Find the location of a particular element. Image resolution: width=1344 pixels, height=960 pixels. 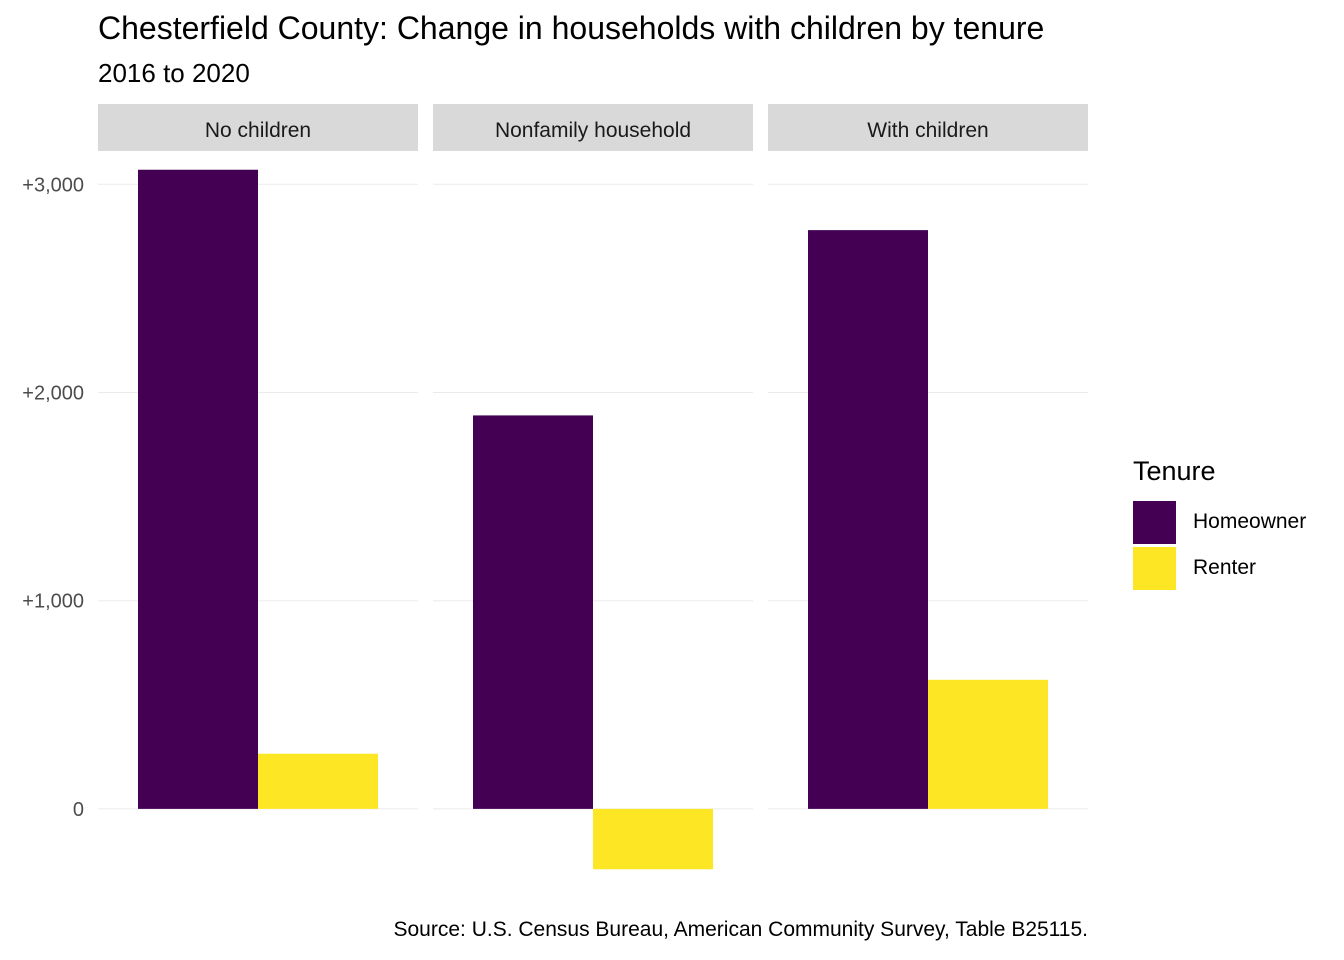

legend-item-homeowner: Homeowner is located at coordinates (1219, 522).